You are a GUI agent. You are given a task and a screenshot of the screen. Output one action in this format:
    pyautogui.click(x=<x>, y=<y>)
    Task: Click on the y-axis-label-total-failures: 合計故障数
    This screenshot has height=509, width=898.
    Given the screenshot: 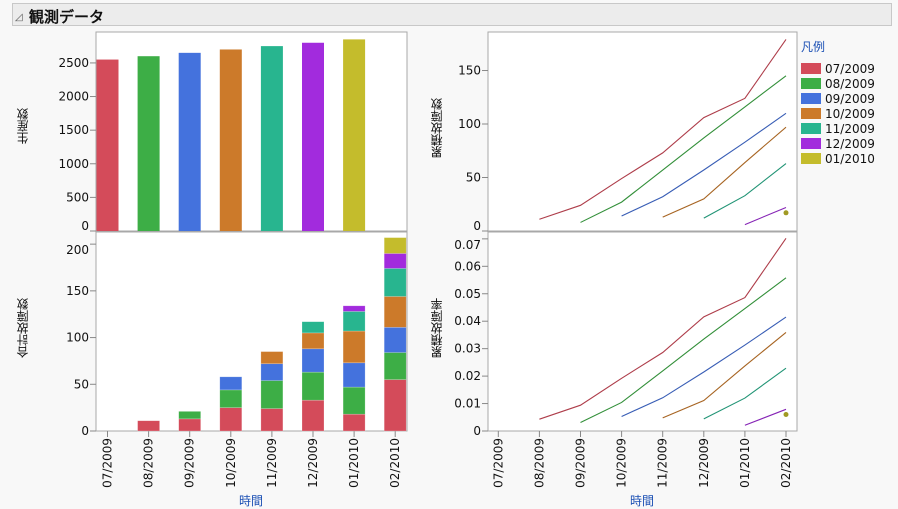 What is the action you would take?
    pyautogui.click(x=23, y=328)
    